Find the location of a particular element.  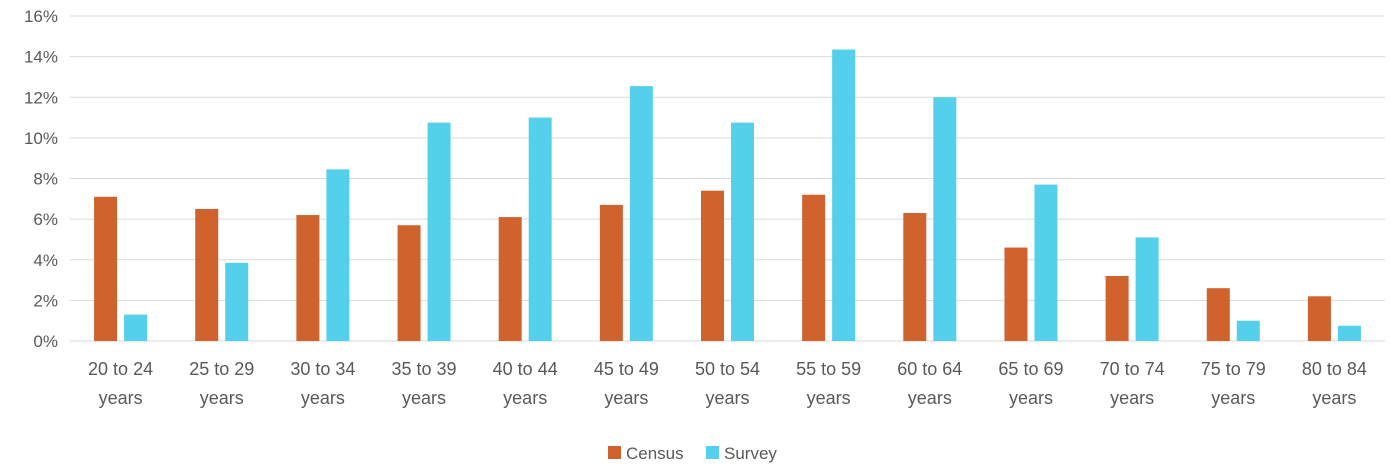

legend-label-census: Census is located at coordinates (655, 453).